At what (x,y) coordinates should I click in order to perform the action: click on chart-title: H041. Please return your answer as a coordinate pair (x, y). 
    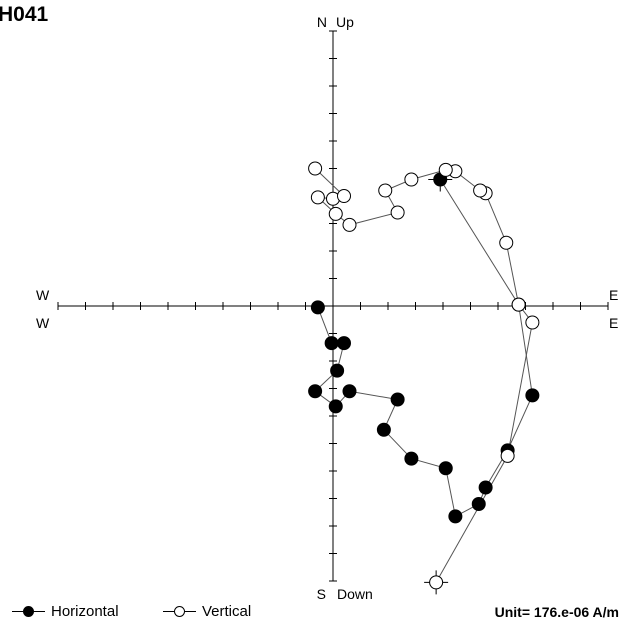
    Looking at the image, I should click on (24, 14).